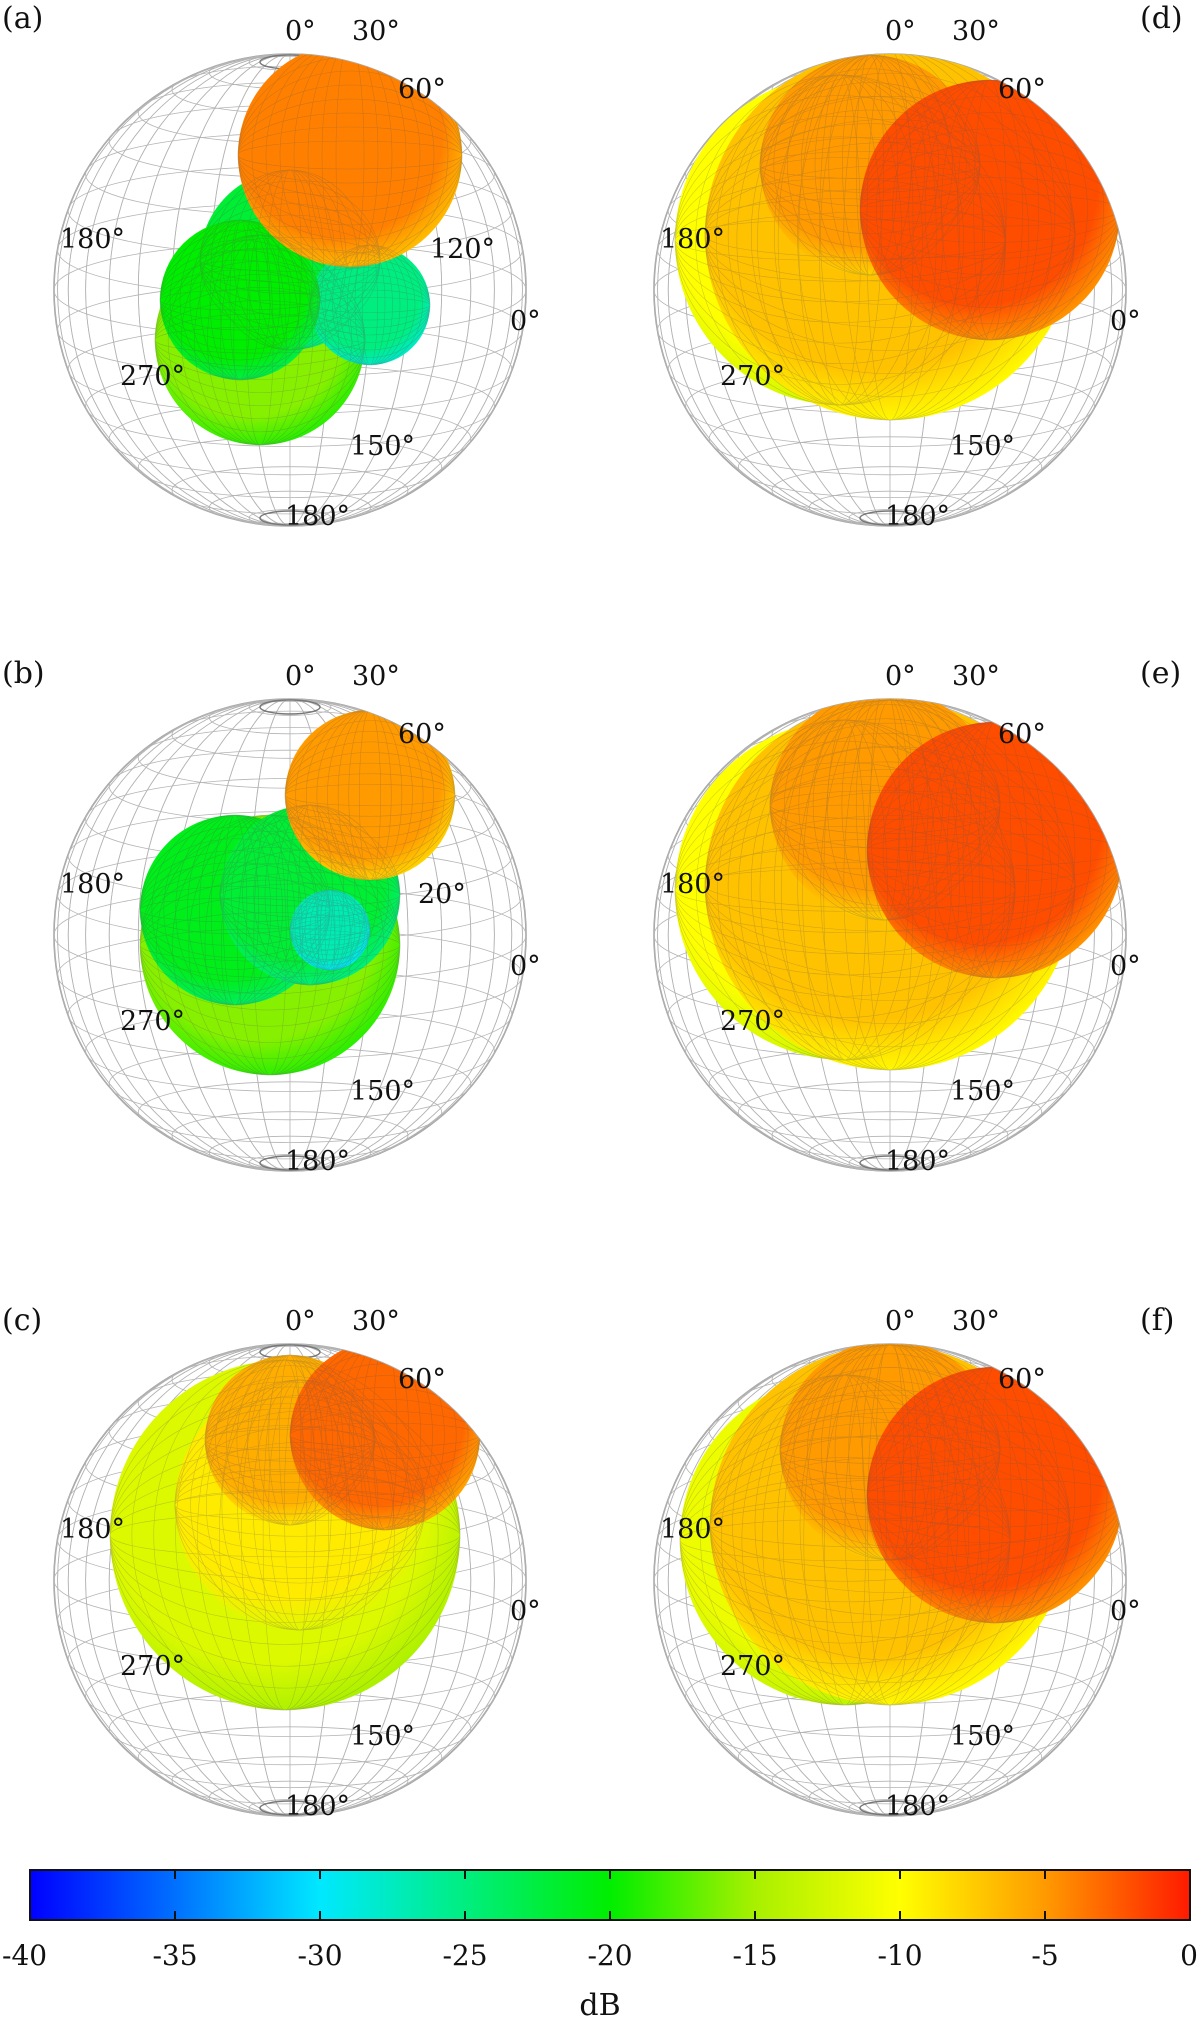 The width and height of the screenshot is (1200, 2029). Describe the element at coordinates (22, 18) in the screenshot. I see `panel-label: (a)` at that location.